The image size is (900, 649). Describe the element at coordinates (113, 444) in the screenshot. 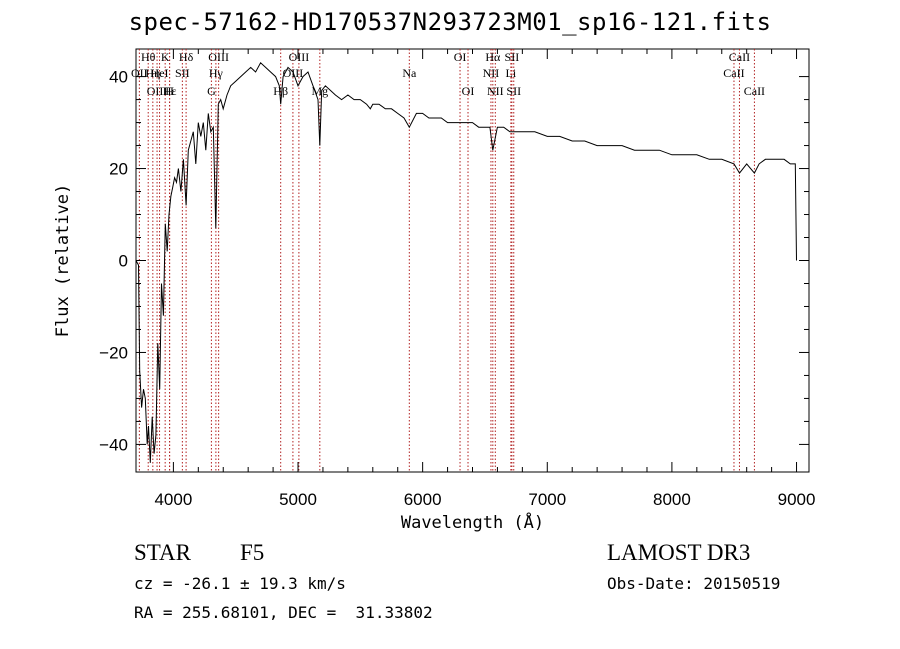

I see `y-tick-label: −40` at that location.